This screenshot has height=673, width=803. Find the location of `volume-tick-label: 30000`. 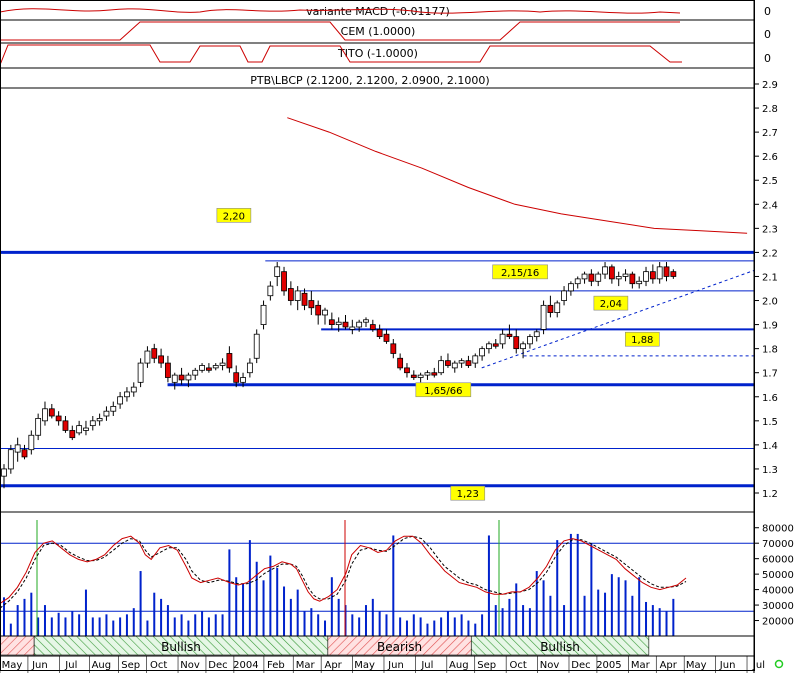

volume-tick-label: 30000 is located at coordinates (778, 606).